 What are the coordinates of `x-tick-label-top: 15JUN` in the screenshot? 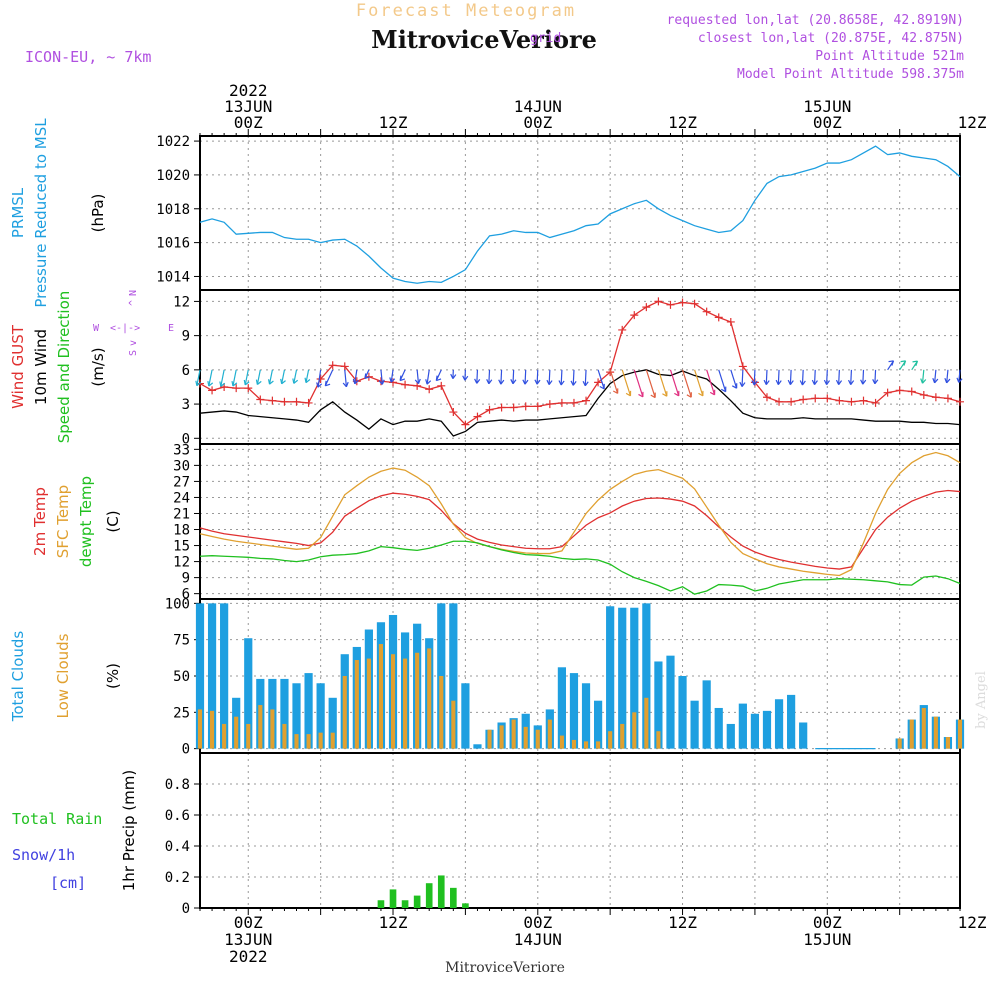 It's located at (827, 106).